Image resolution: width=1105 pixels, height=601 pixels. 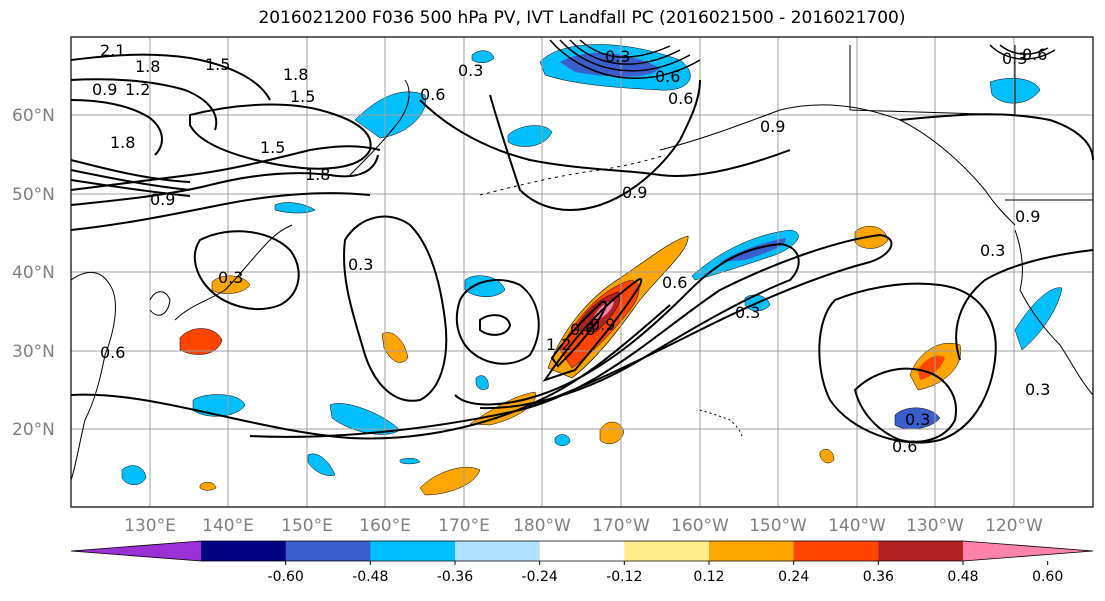 I want to click on latitude-labels: 60°N 50°N 40°N 30°N 20°N, so click(x=33, y=273).